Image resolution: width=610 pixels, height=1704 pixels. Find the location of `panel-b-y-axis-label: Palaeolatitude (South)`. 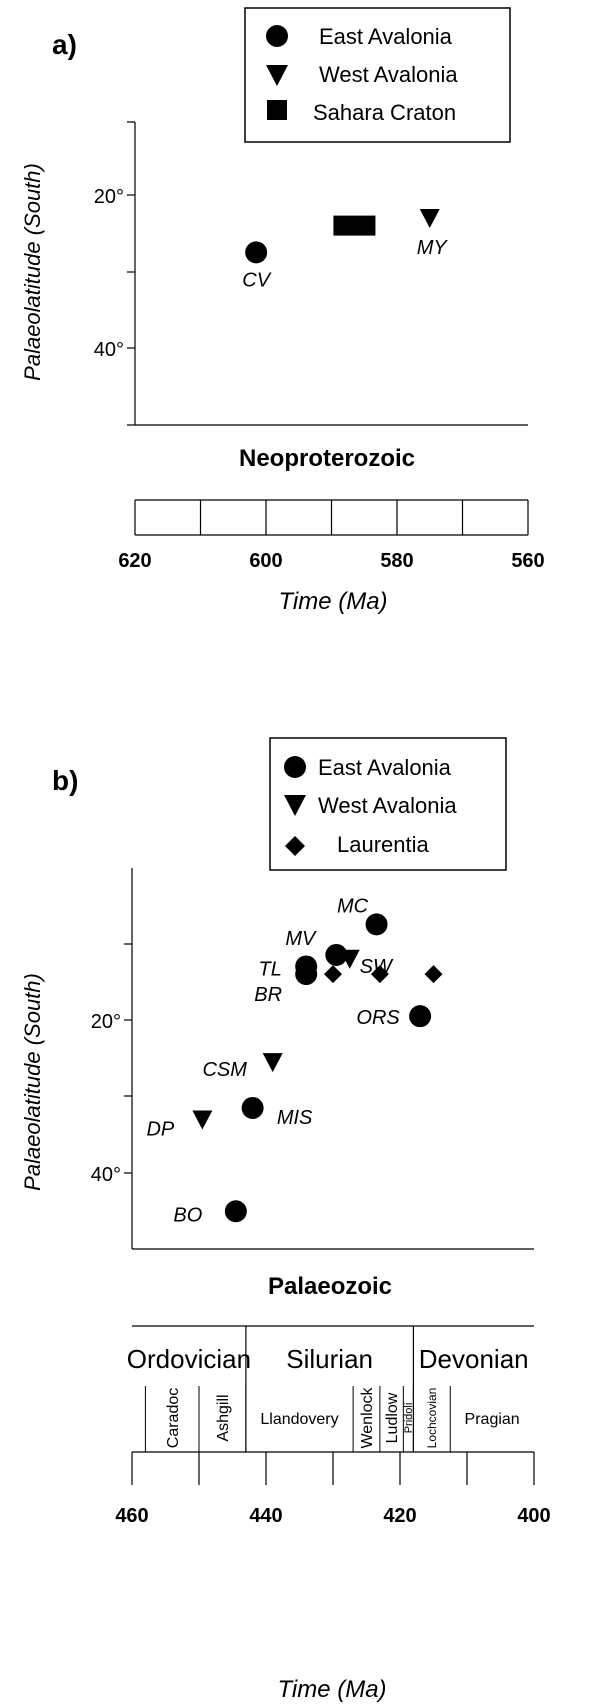

panel-b-y-axis-label: Palaeolatitude (South) is located at coordinates (32, 1082).